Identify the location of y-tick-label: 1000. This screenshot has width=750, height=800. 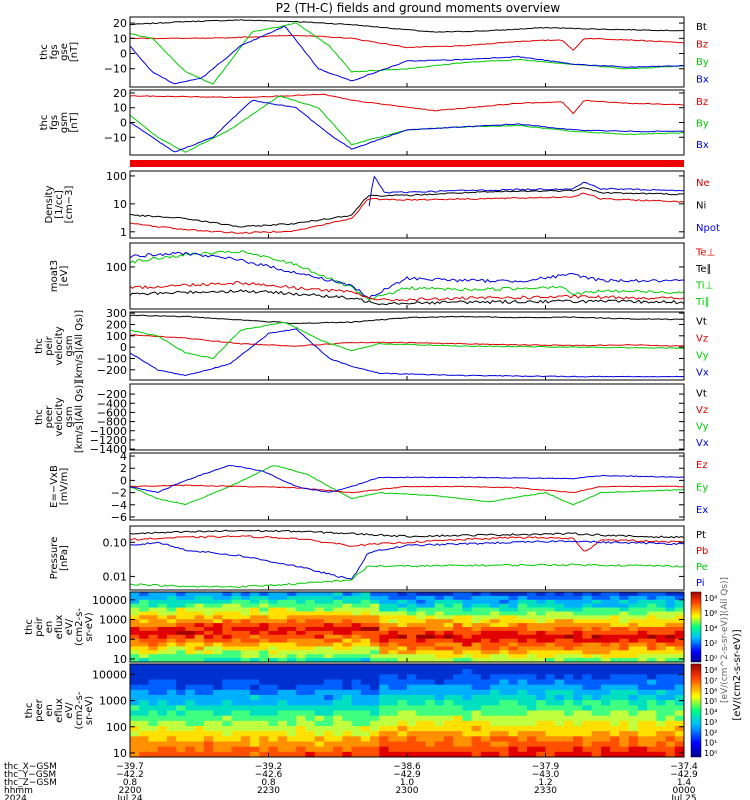
(113, 620).